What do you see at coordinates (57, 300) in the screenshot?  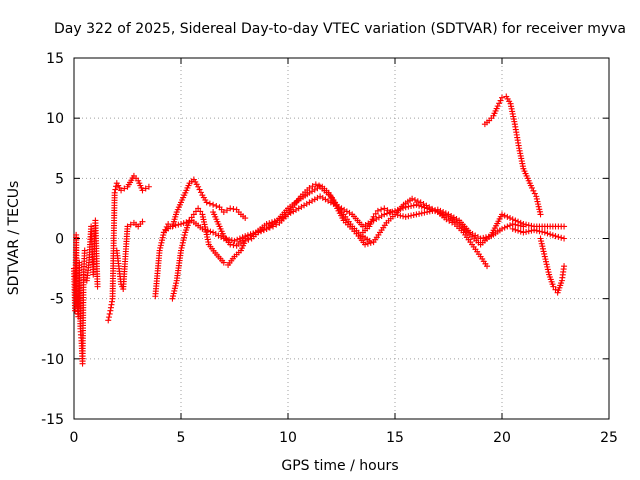 I see `y-tick-label: -5` at bounding box center [57, 300].